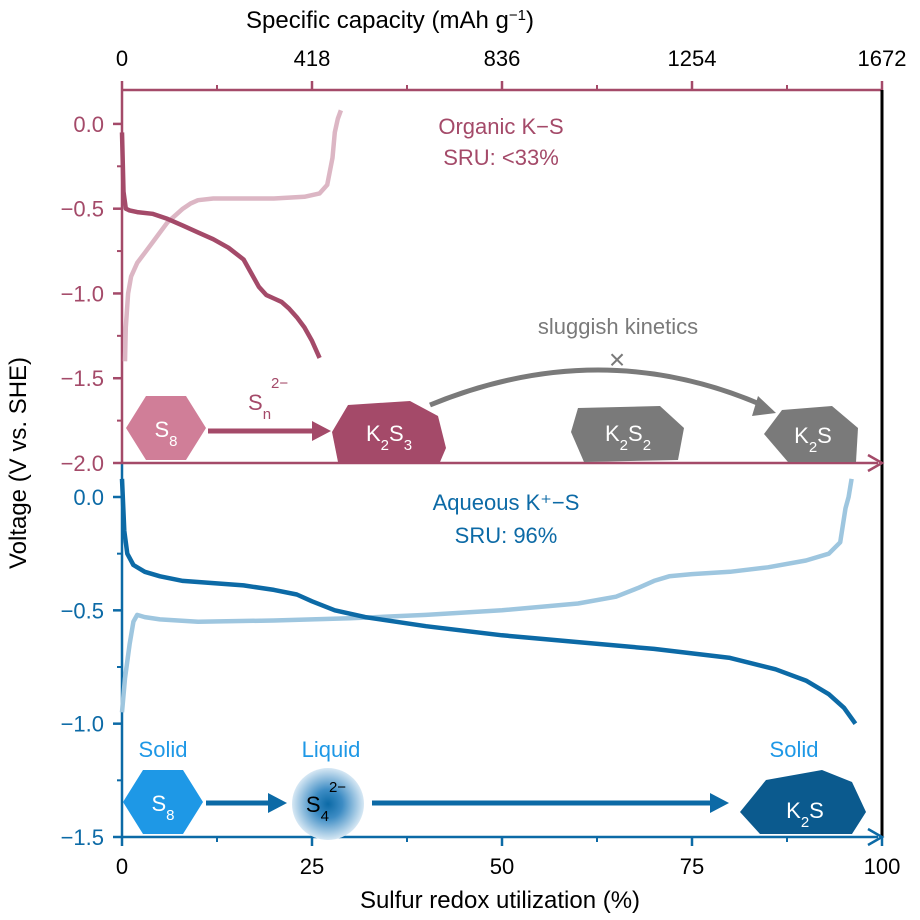 The width and height of the screenshot is (920, 920). What do you see at coordinates (122, 58) in the screenshot?
I see `x2tick-label: 0` at bounding box center [122, 58].